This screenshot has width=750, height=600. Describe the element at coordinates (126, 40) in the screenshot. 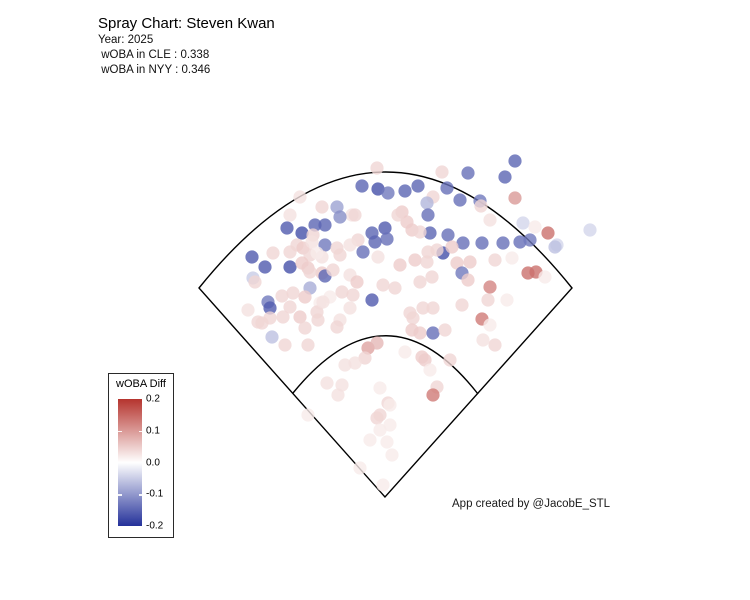

I see `subtitle-year: Year: 2025` at that location.